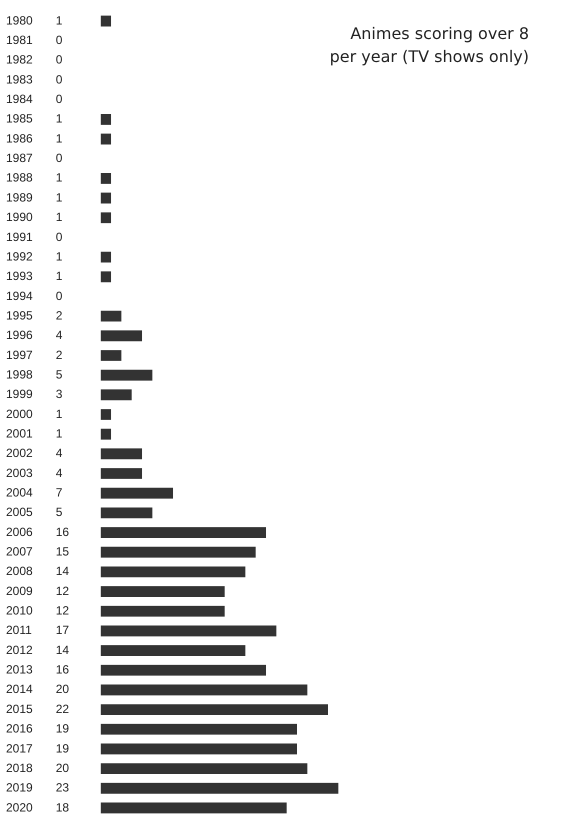  I want to click on data-label: 18, so click(63, 807).